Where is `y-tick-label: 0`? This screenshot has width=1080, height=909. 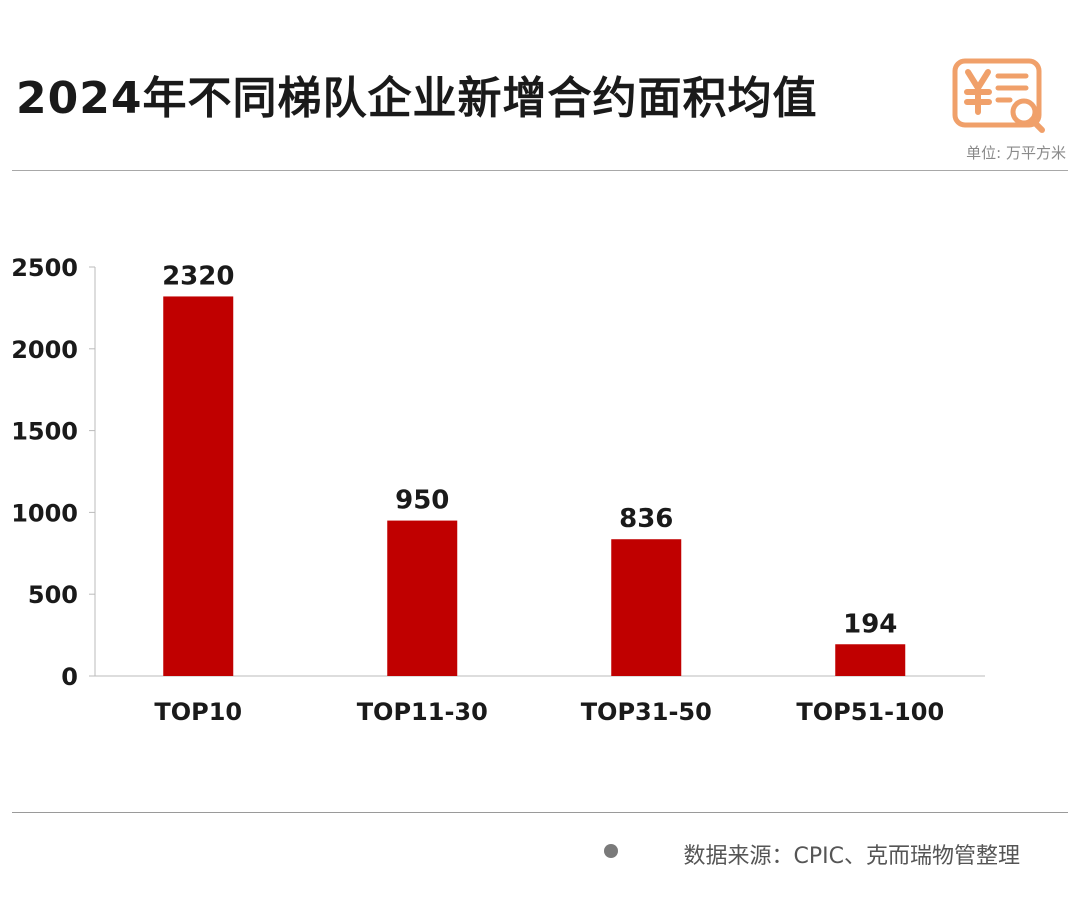
y-tick-label: 0 is located at coordinates (69, 677).